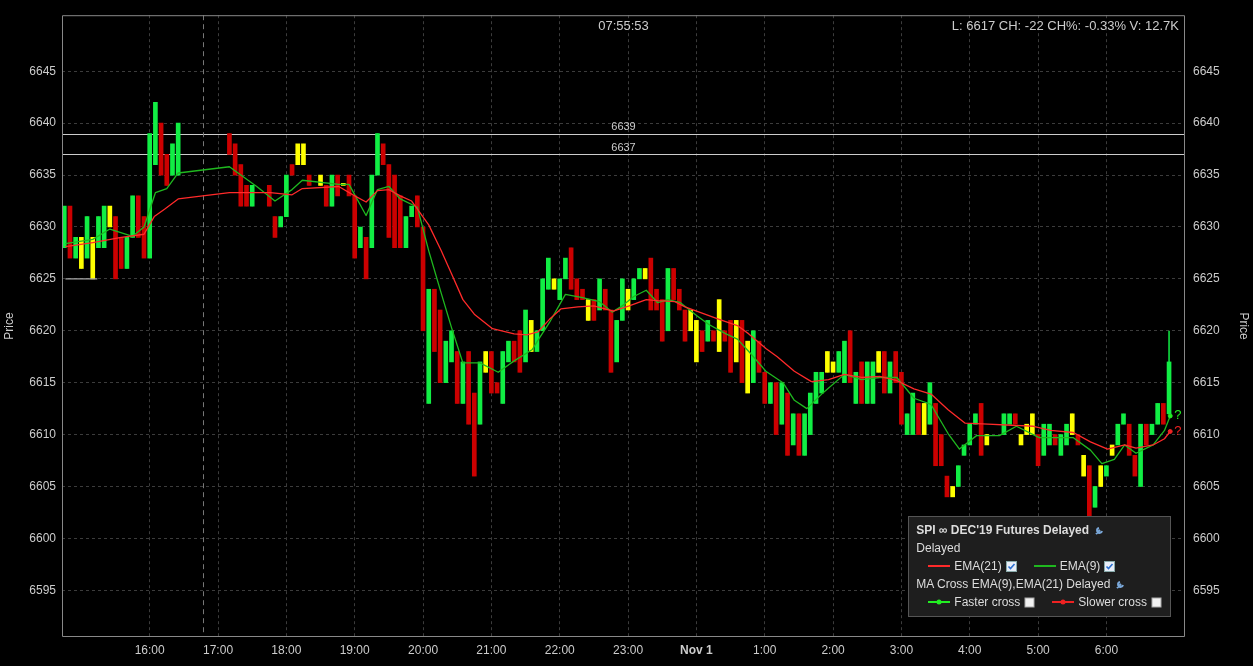 This screenshot has height=666, width=1253. What do you see at coordinates (1112, 602) in the screenshot?
I see `legend-label: Slower cross` at bounding box center [1112, 602].